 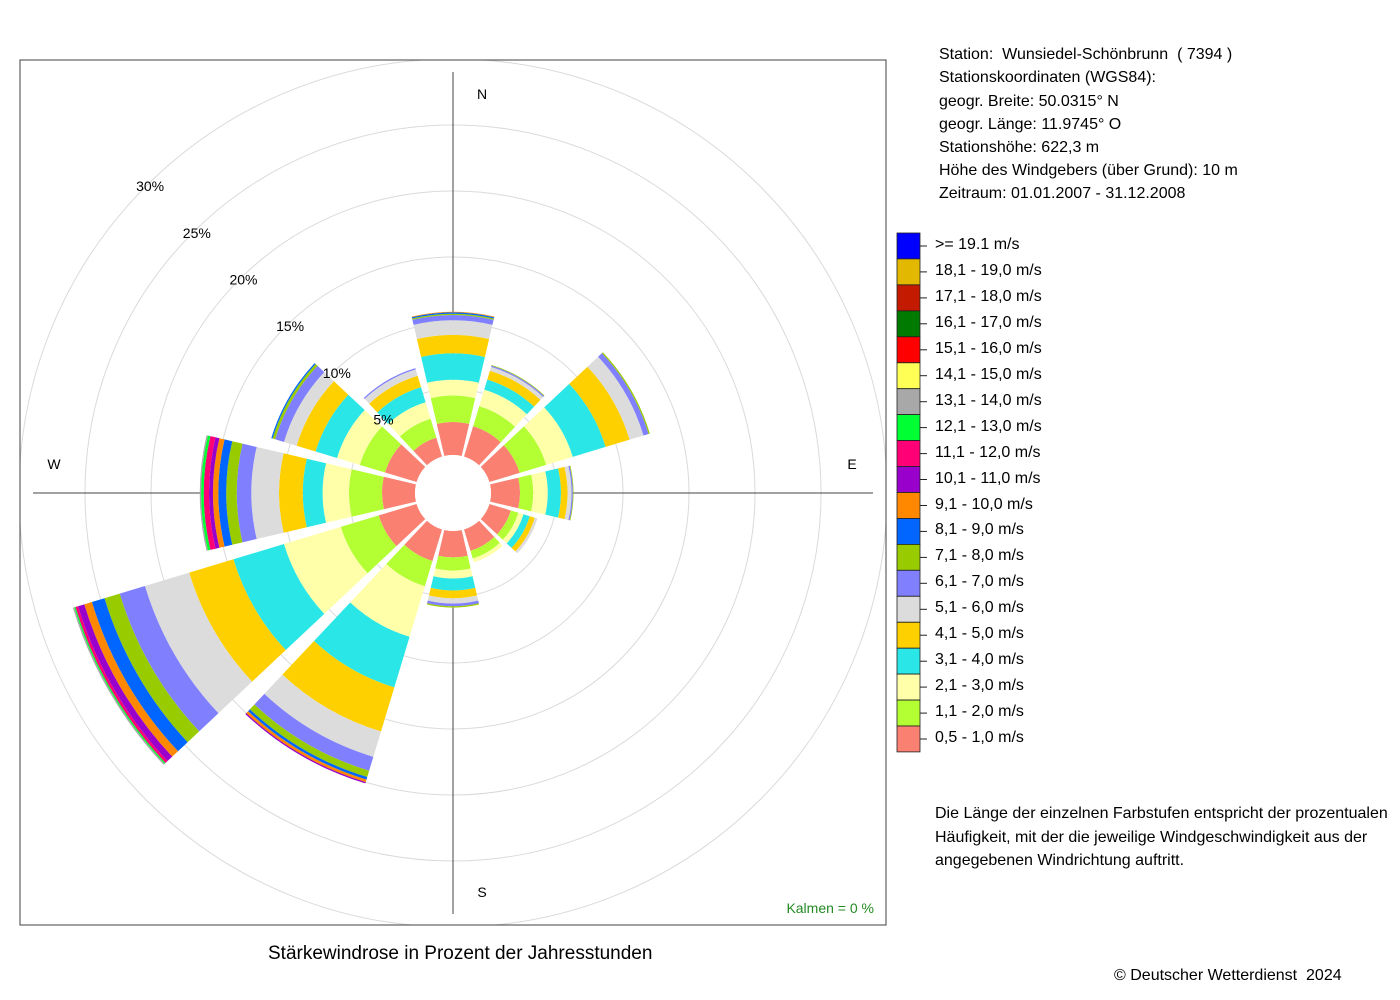 What do you see at coordinates (984, 504) in the screenshot?
I see `legend-label-10: 9,1 - 10,0 m/s` at bounding box center [984, 504].